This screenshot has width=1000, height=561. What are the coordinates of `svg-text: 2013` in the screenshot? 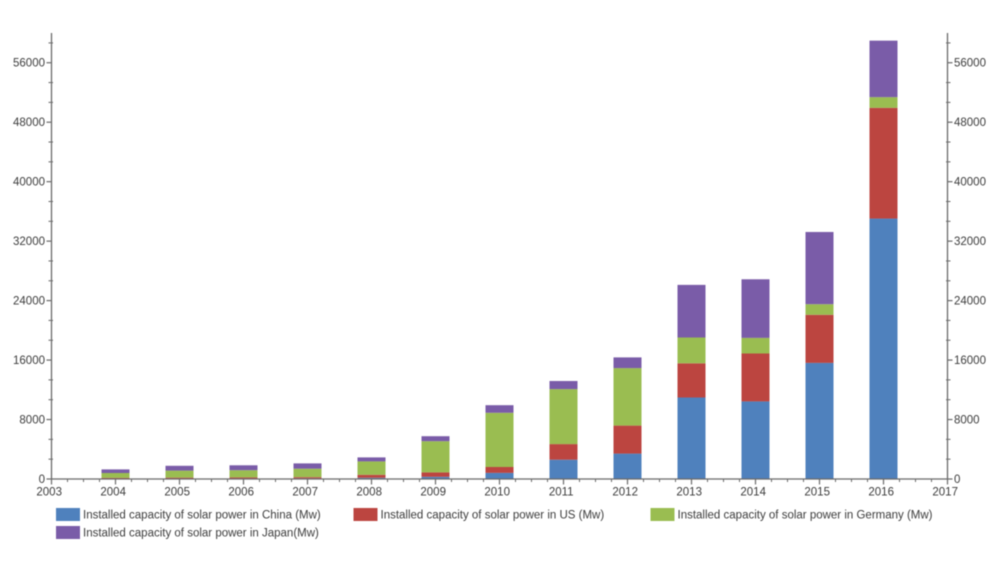 It's located at (689, 492).